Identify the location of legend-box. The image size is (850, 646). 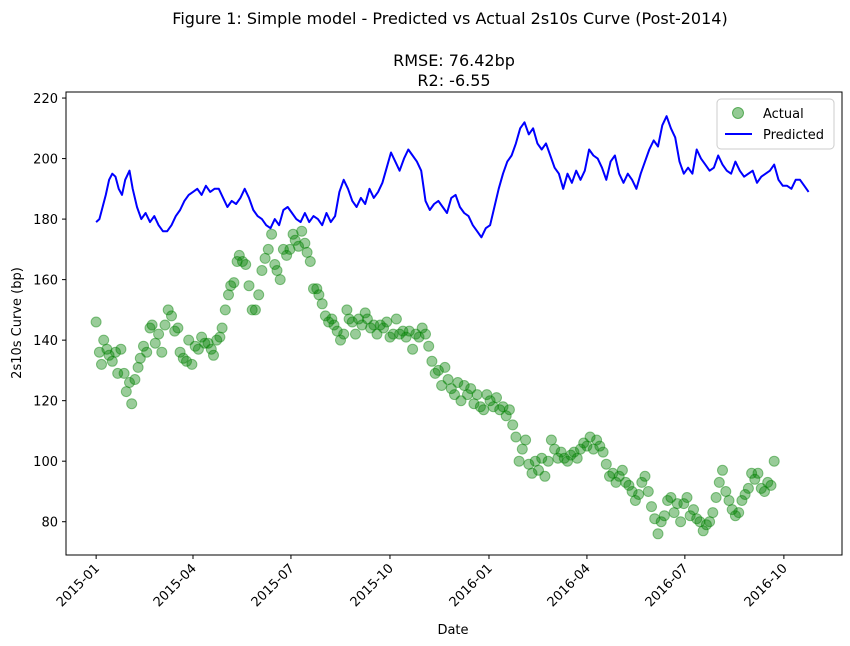
(775, 124).